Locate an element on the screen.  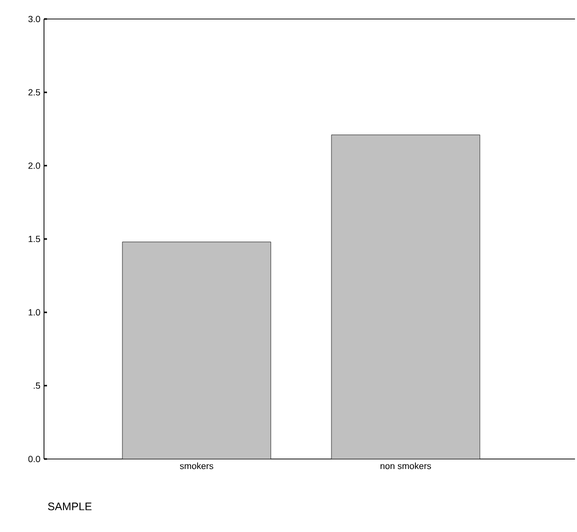
y-tick-label: 1.0 is located at coordinates (34, 312).